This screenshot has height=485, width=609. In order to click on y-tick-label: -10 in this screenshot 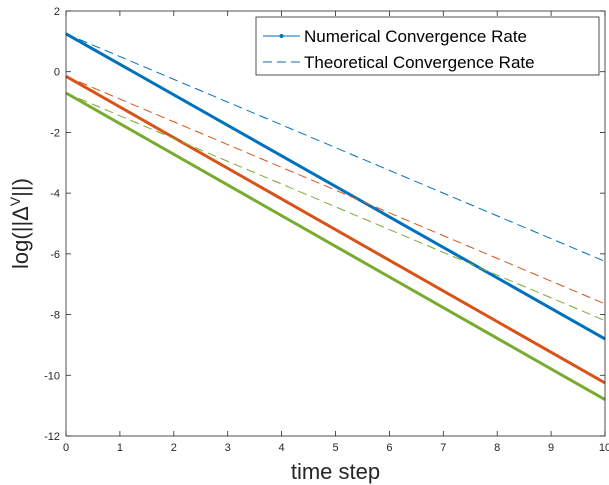, I will do `click(52, 376)`.